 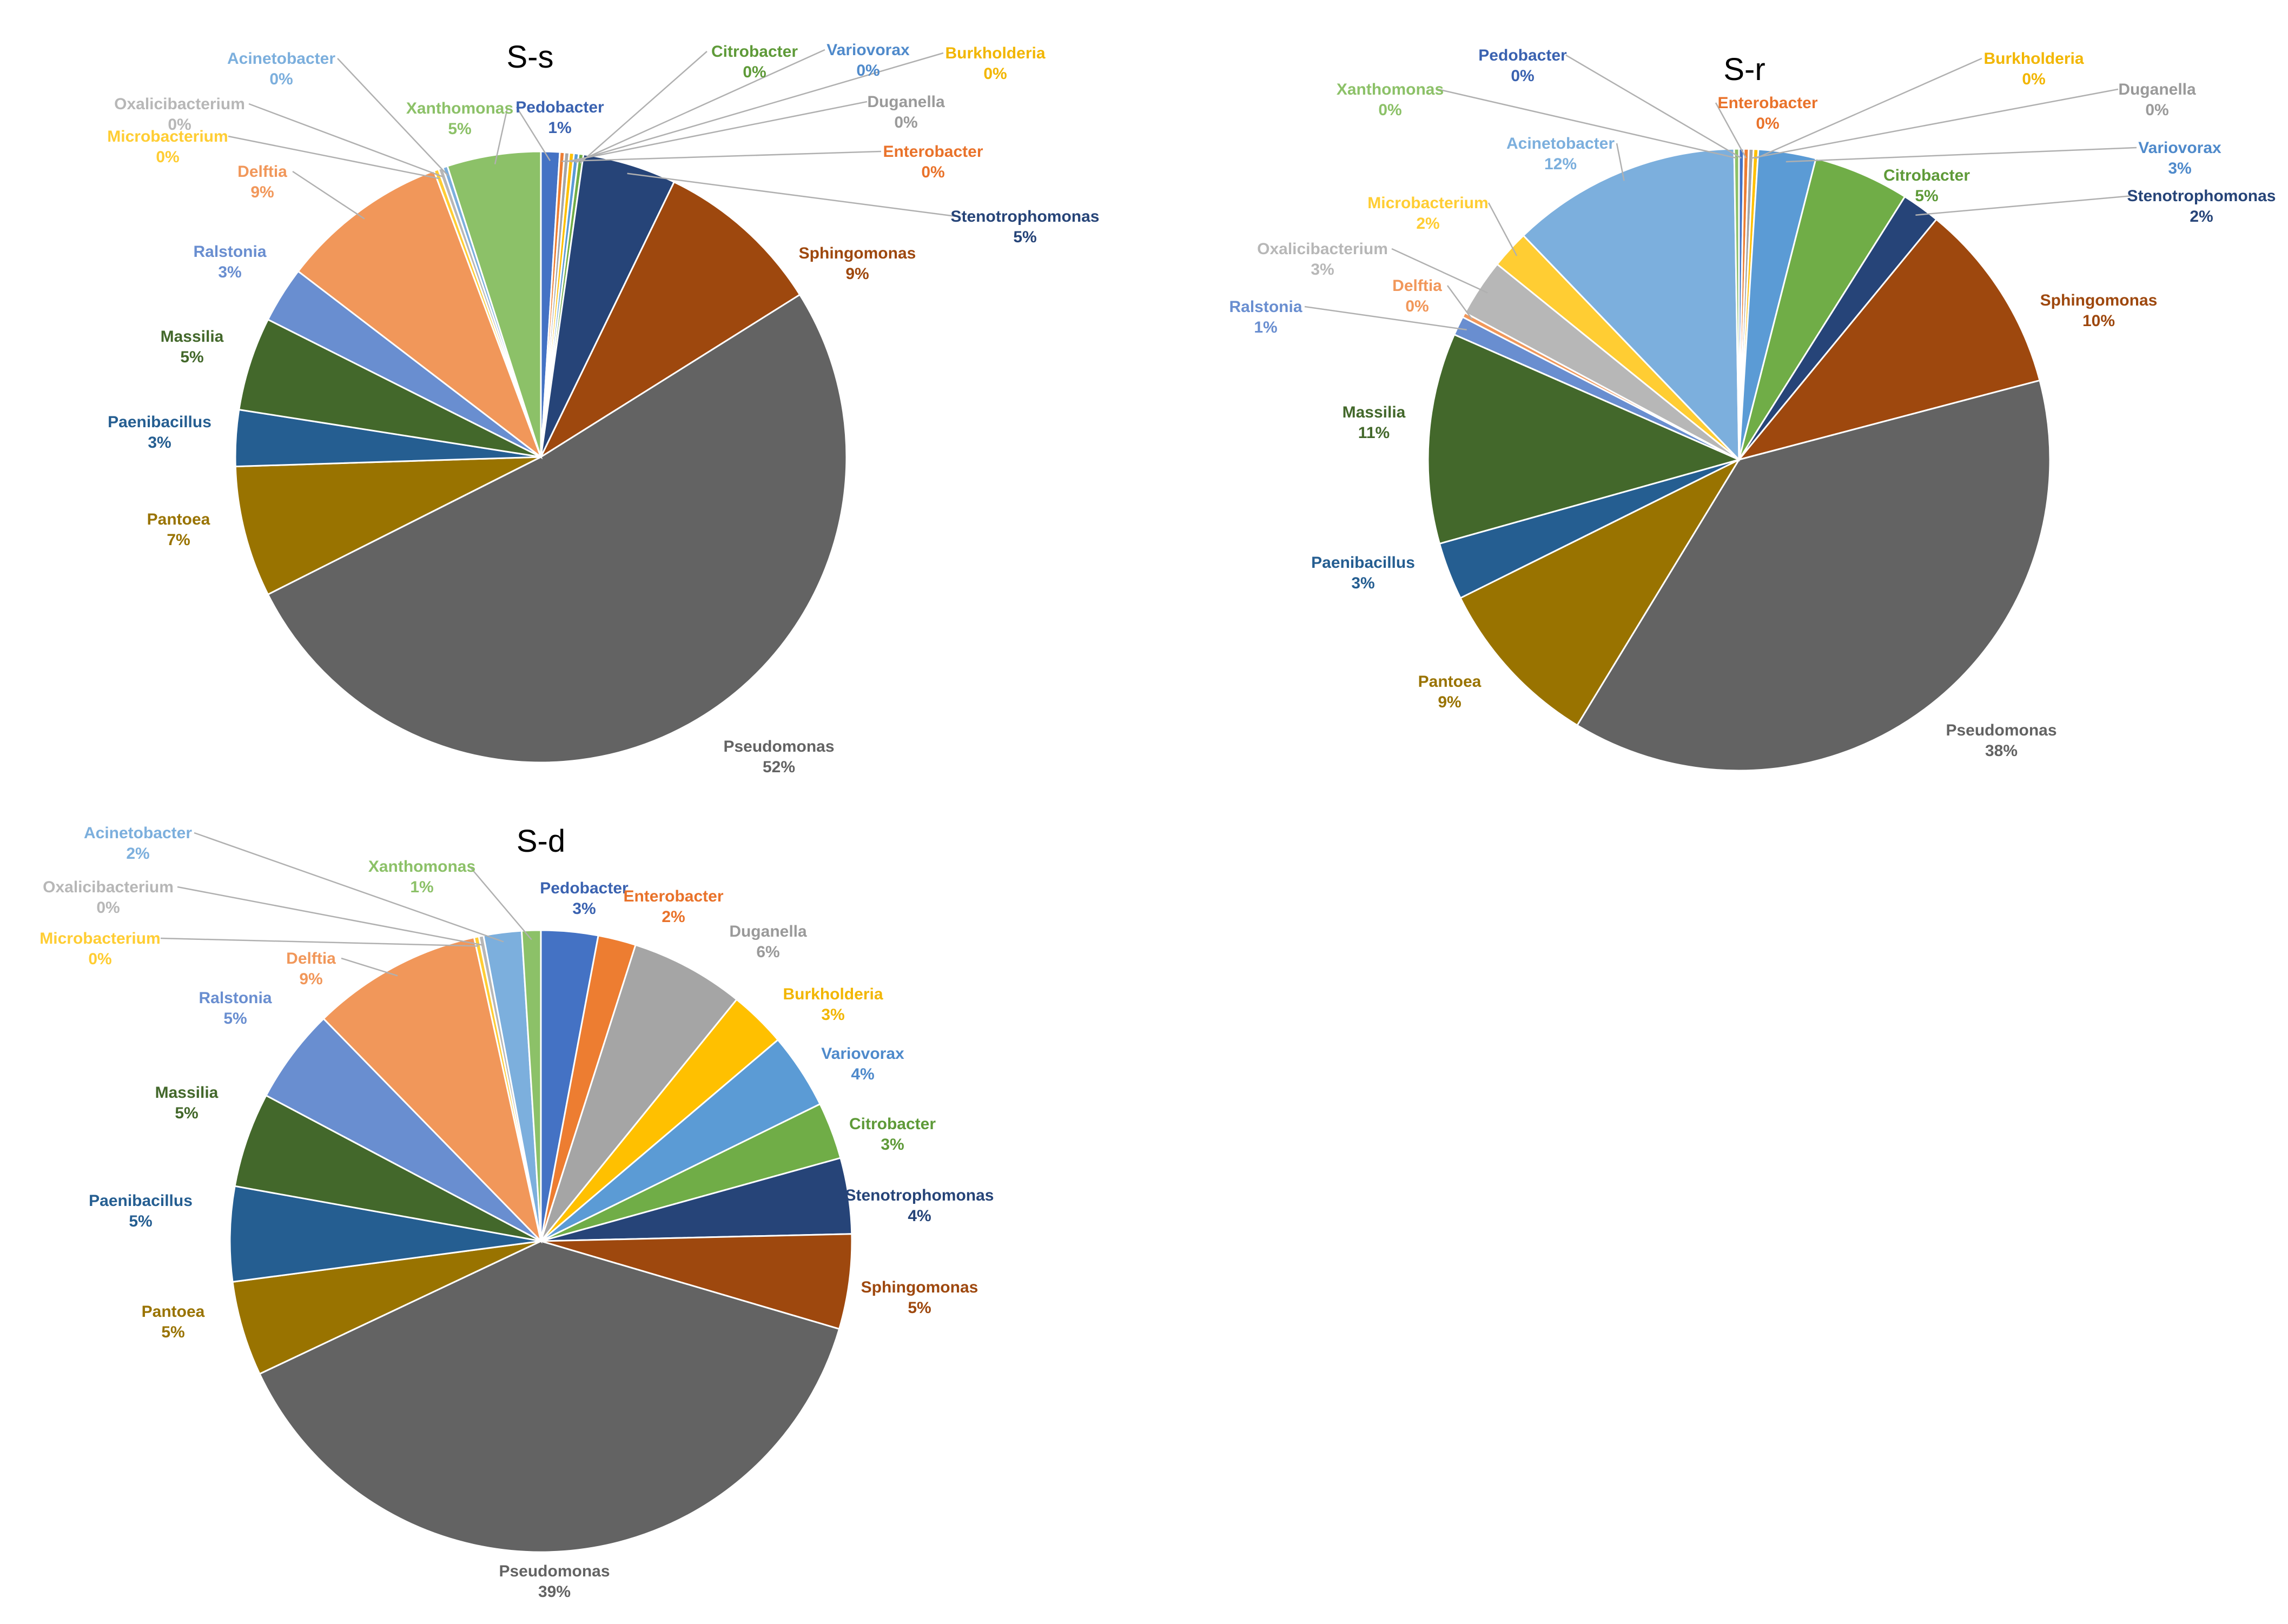 I want to click on pie-slice-citrobacter, so click(x=1822, y=308).